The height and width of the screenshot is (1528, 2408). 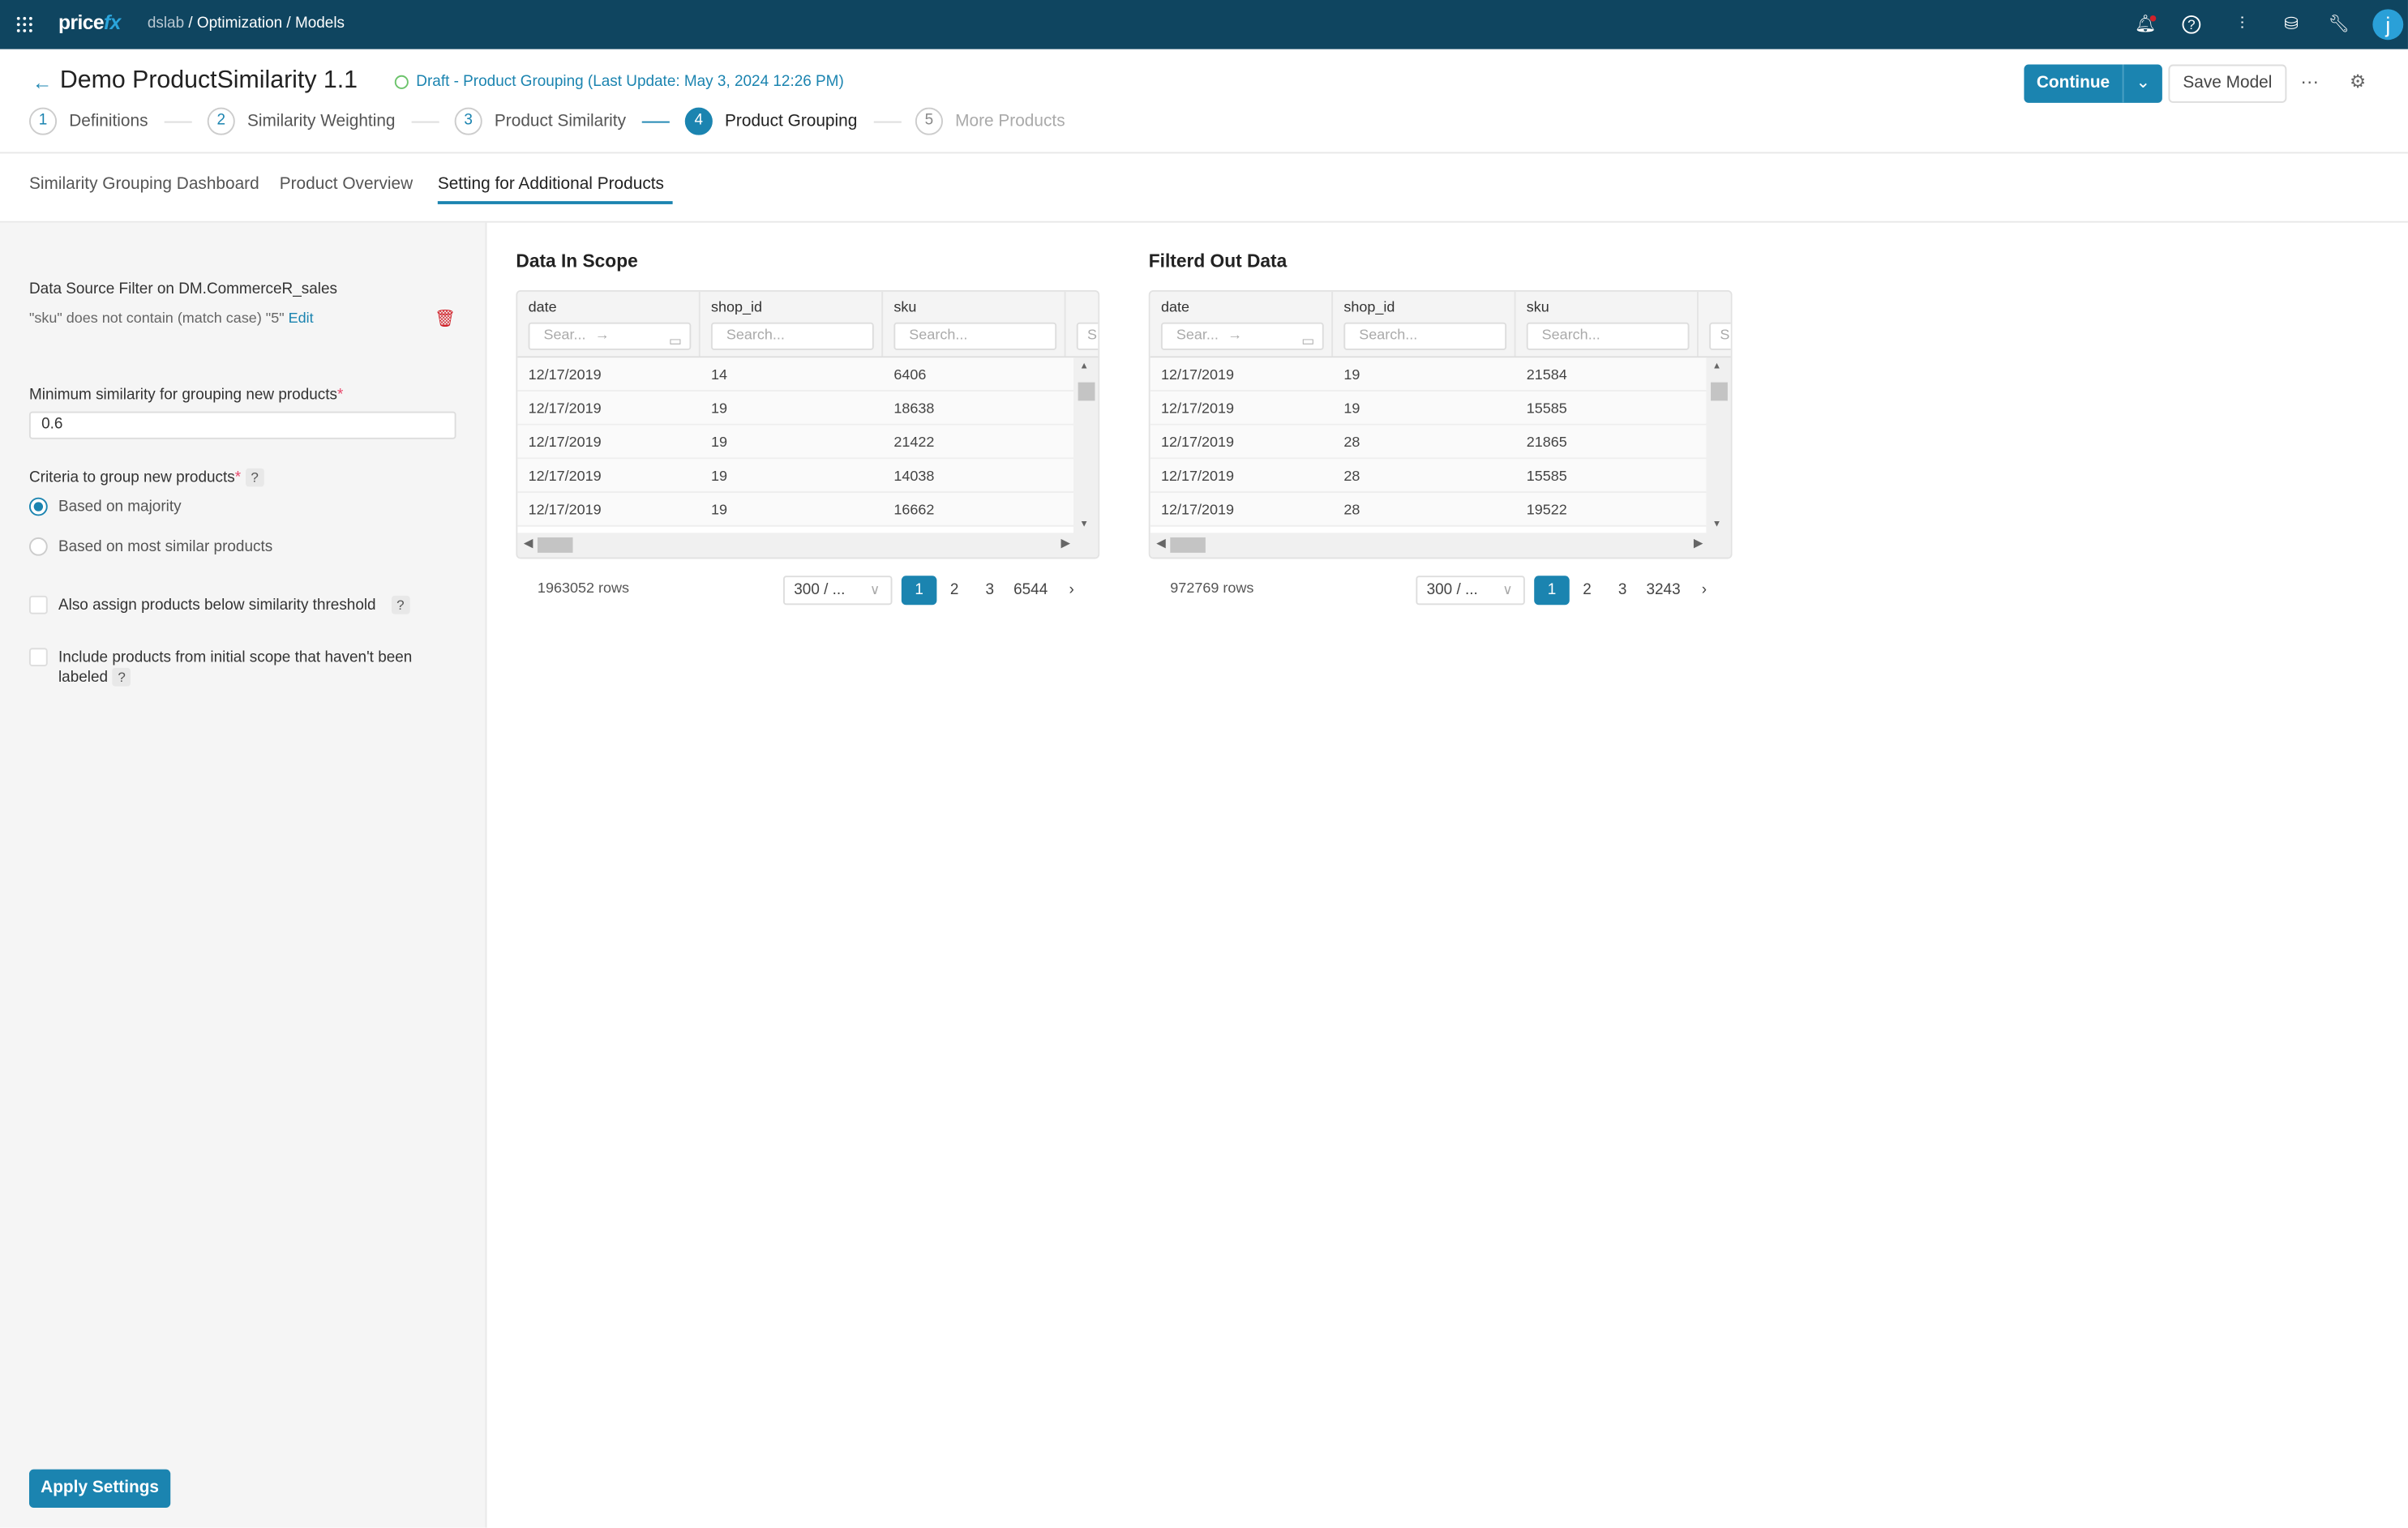 What do you see at coordinates (266, 23) in the screenshot?
I see `breadcrumb-path: / Optimization / Models` at bounding box center [266, 23].